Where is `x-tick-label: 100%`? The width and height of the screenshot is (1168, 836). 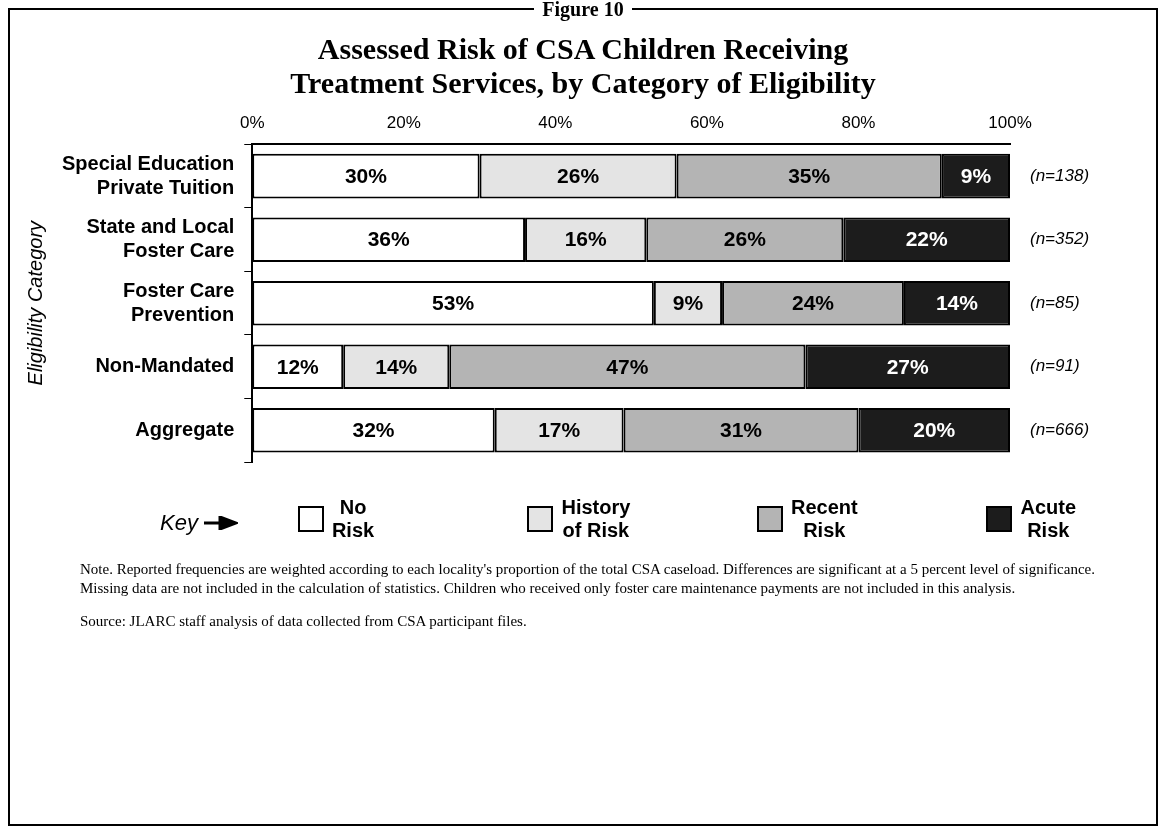
x-tick-label: 100% is located at coordinates (1010, 122).